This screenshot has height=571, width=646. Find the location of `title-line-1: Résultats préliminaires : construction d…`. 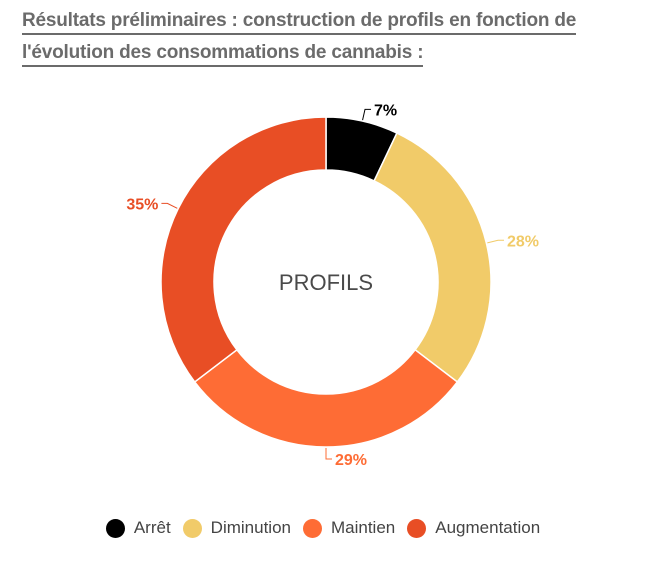

title-line-1: Résultats préliminaires : construction d… is located at coordinates (299, 22).